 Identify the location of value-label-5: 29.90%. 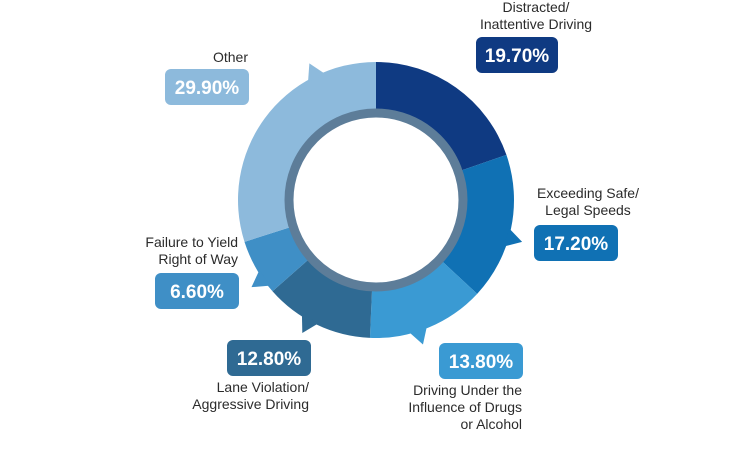
(207, 88).